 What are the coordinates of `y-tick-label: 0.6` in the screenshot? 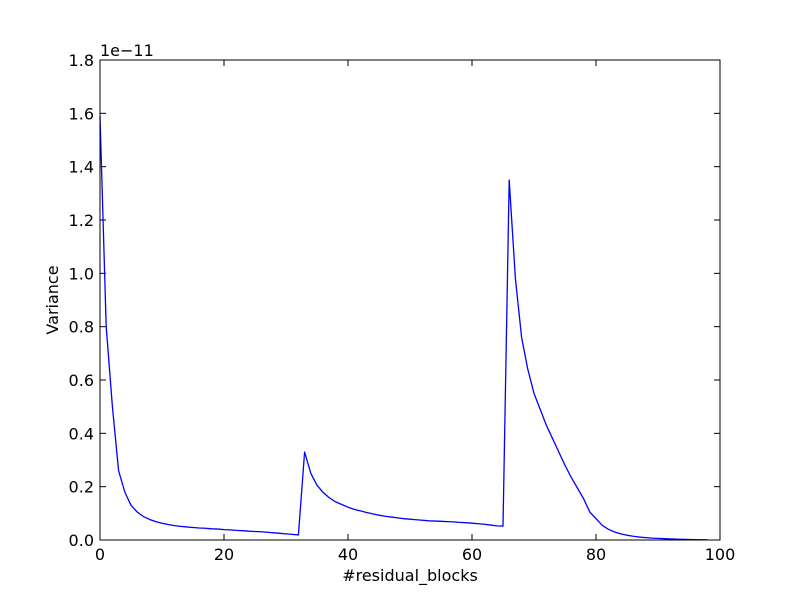 It's located at (81, 380).